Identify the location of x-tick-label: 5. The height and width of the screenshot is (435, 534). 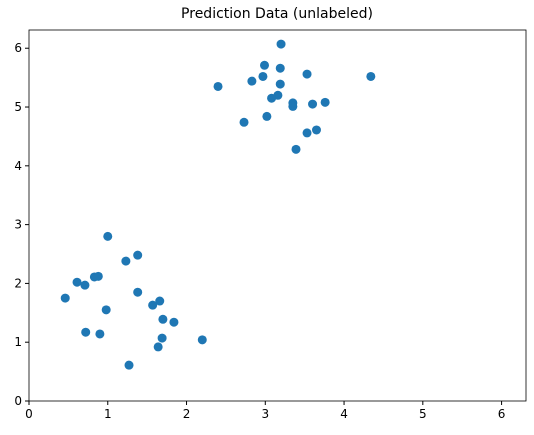
(423, 414).